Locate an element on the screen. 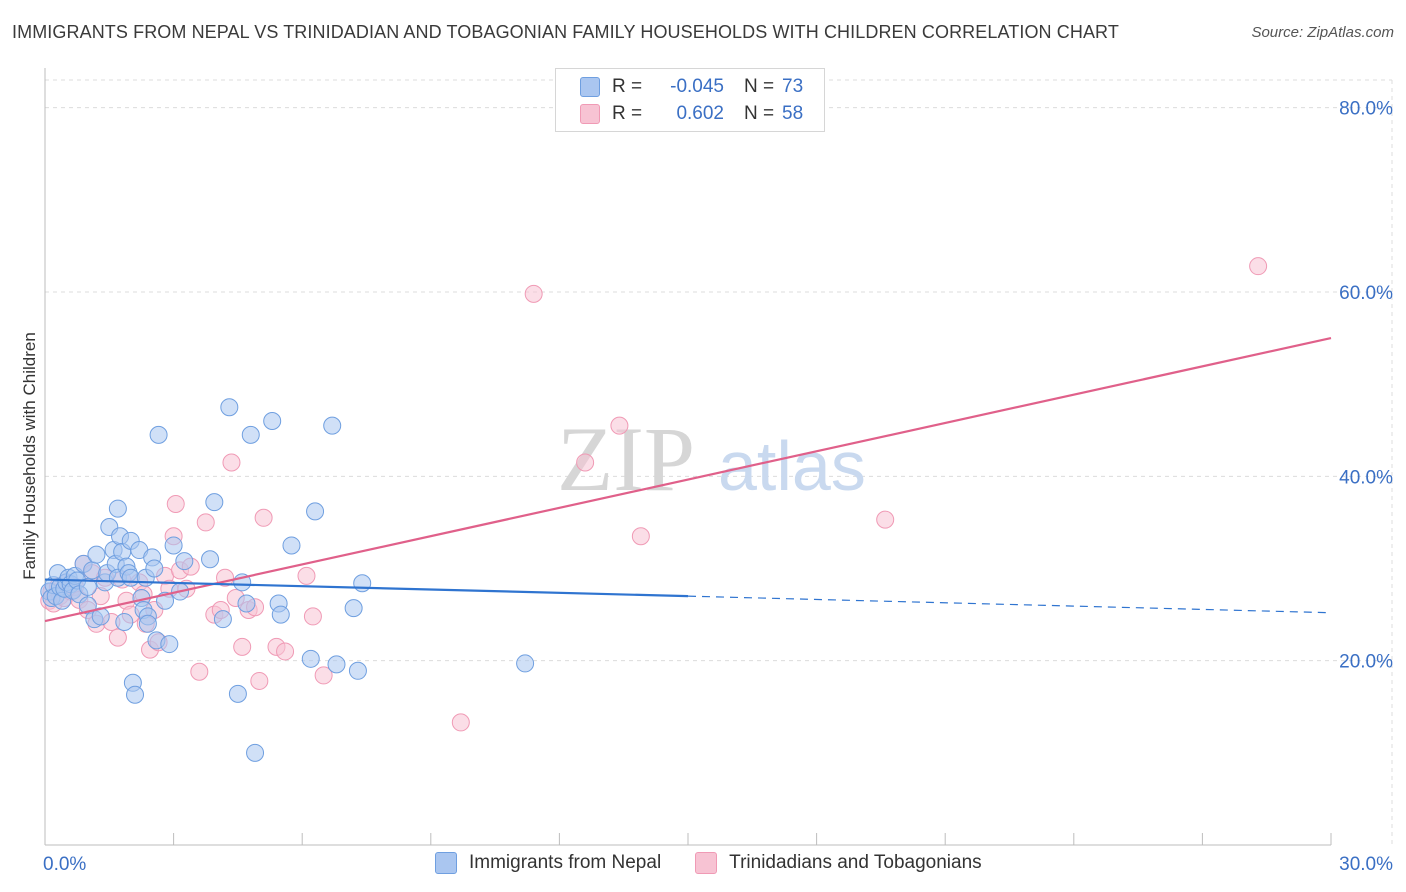 This screenshot has width=1406, height=892. legend-row-trinidad: R = 0.602 N = 58 is located at coordinates (691, 114).